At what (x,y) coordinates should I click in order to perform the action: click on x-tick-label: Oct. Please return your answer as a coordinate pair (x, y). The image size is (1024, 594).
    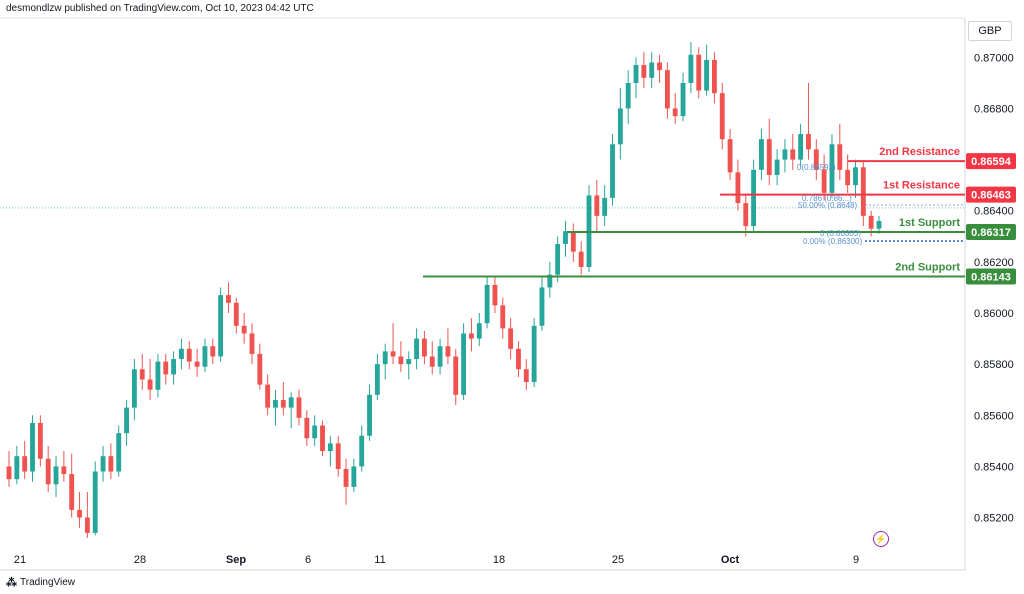
    Looking at the image, I should click on (730, 560).